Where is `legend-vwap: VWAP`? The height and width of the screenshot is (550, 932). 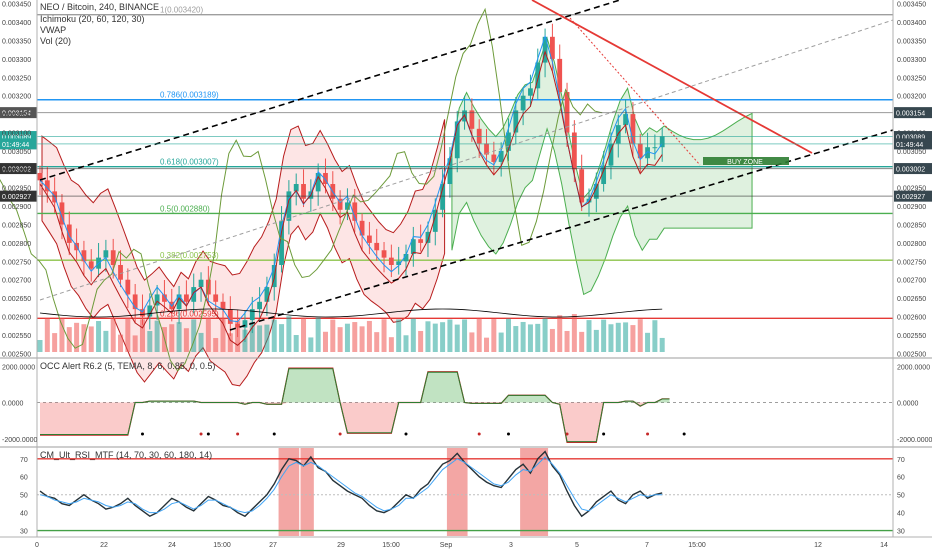
legend-vwap: VWAP is located at coordinates (53, 30).